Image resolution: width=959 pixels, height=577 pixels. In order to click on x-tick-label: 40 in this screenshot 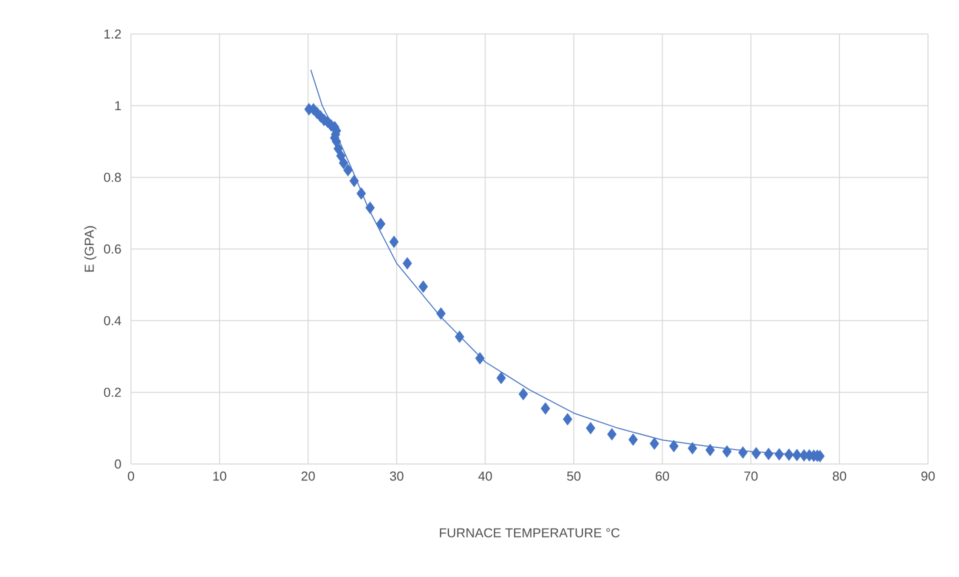, I will do `click(485, 476)`.